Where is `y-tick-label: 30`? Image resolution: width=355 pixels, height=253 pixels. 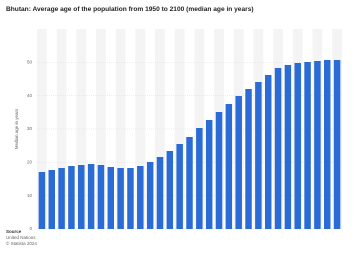
y-tick-label: 30 is located at coordinates (30, 128).